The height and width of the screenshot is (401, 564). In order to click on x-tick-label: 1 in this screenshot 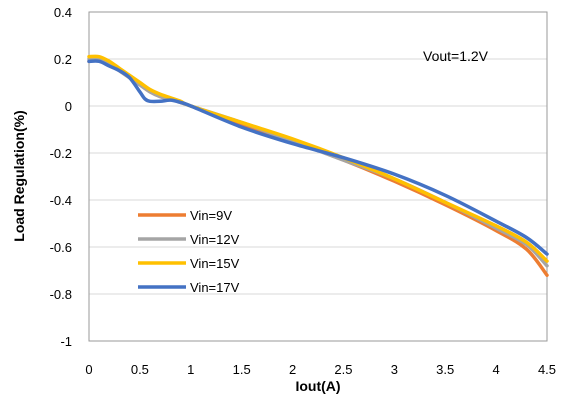, I will do `click(190, 369)`.